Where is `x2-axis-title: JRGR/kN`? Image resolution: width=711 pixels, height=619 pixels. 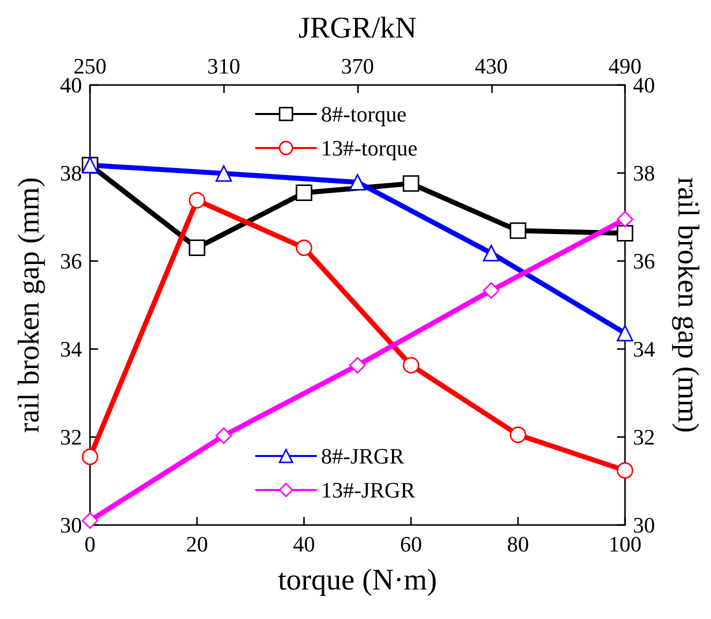 x2-axis-title: JRGR/kN is located at coordinates (357, 28).